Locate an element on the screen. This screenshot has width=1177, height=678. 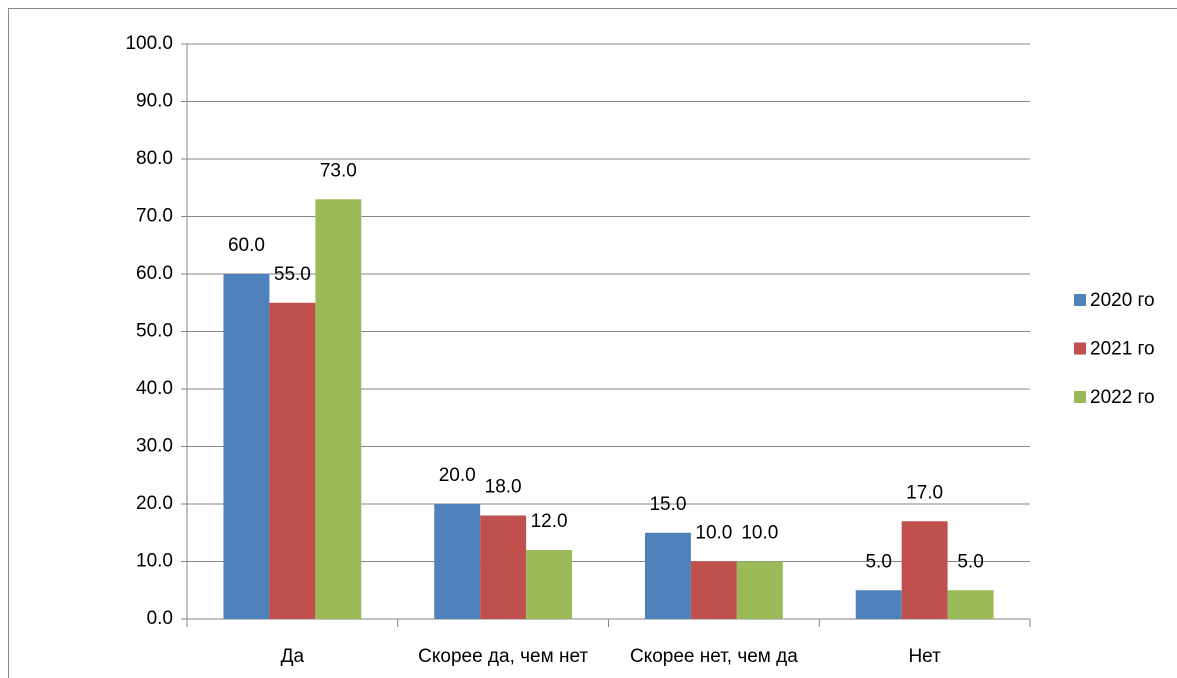
y-tick-label: 20.0 is located at coordinates (154, 503).